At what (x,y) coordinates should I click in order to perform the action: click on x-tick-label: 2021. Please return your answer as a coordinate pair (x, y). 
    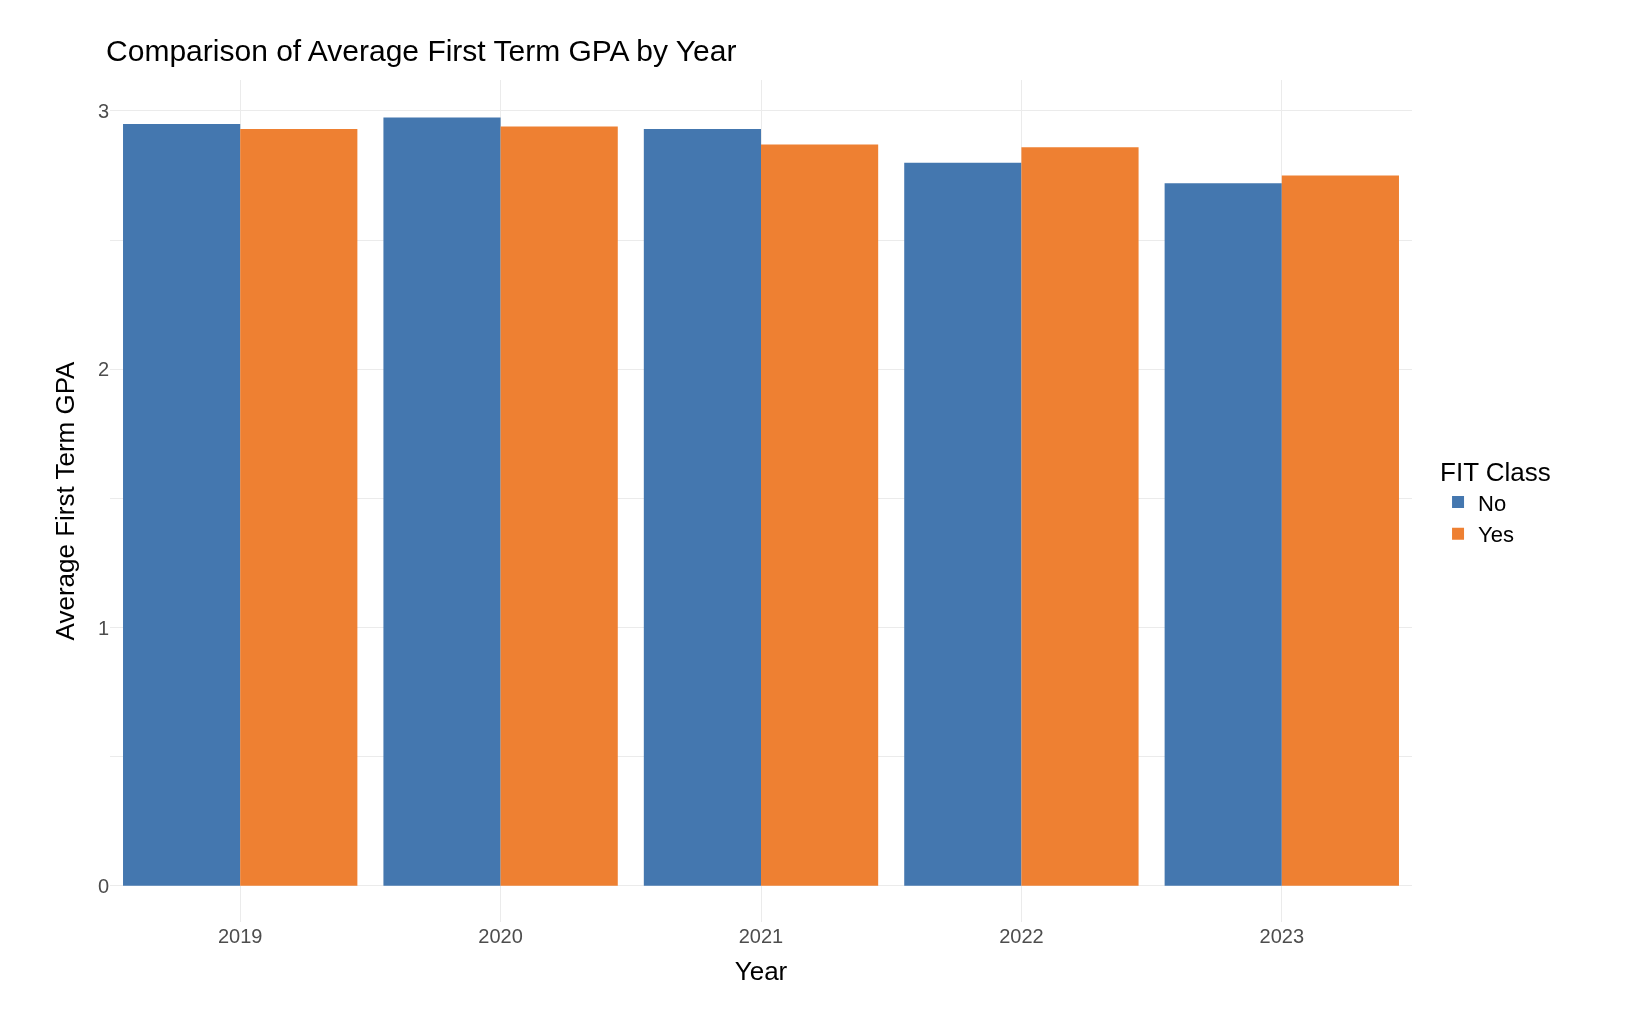
    Looking at the image, I should click on (761, 936).